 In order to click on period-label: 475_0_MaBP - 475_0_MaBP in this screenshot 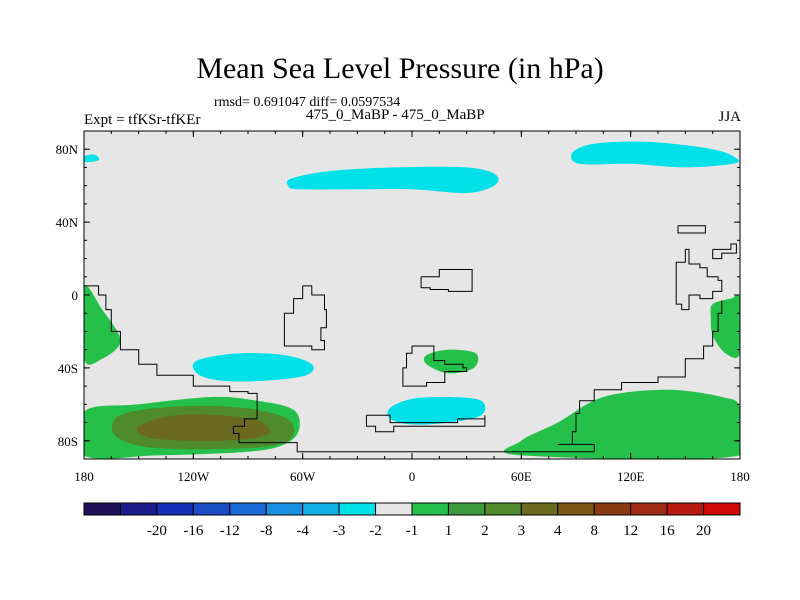, I will do `click(395, 115)`.